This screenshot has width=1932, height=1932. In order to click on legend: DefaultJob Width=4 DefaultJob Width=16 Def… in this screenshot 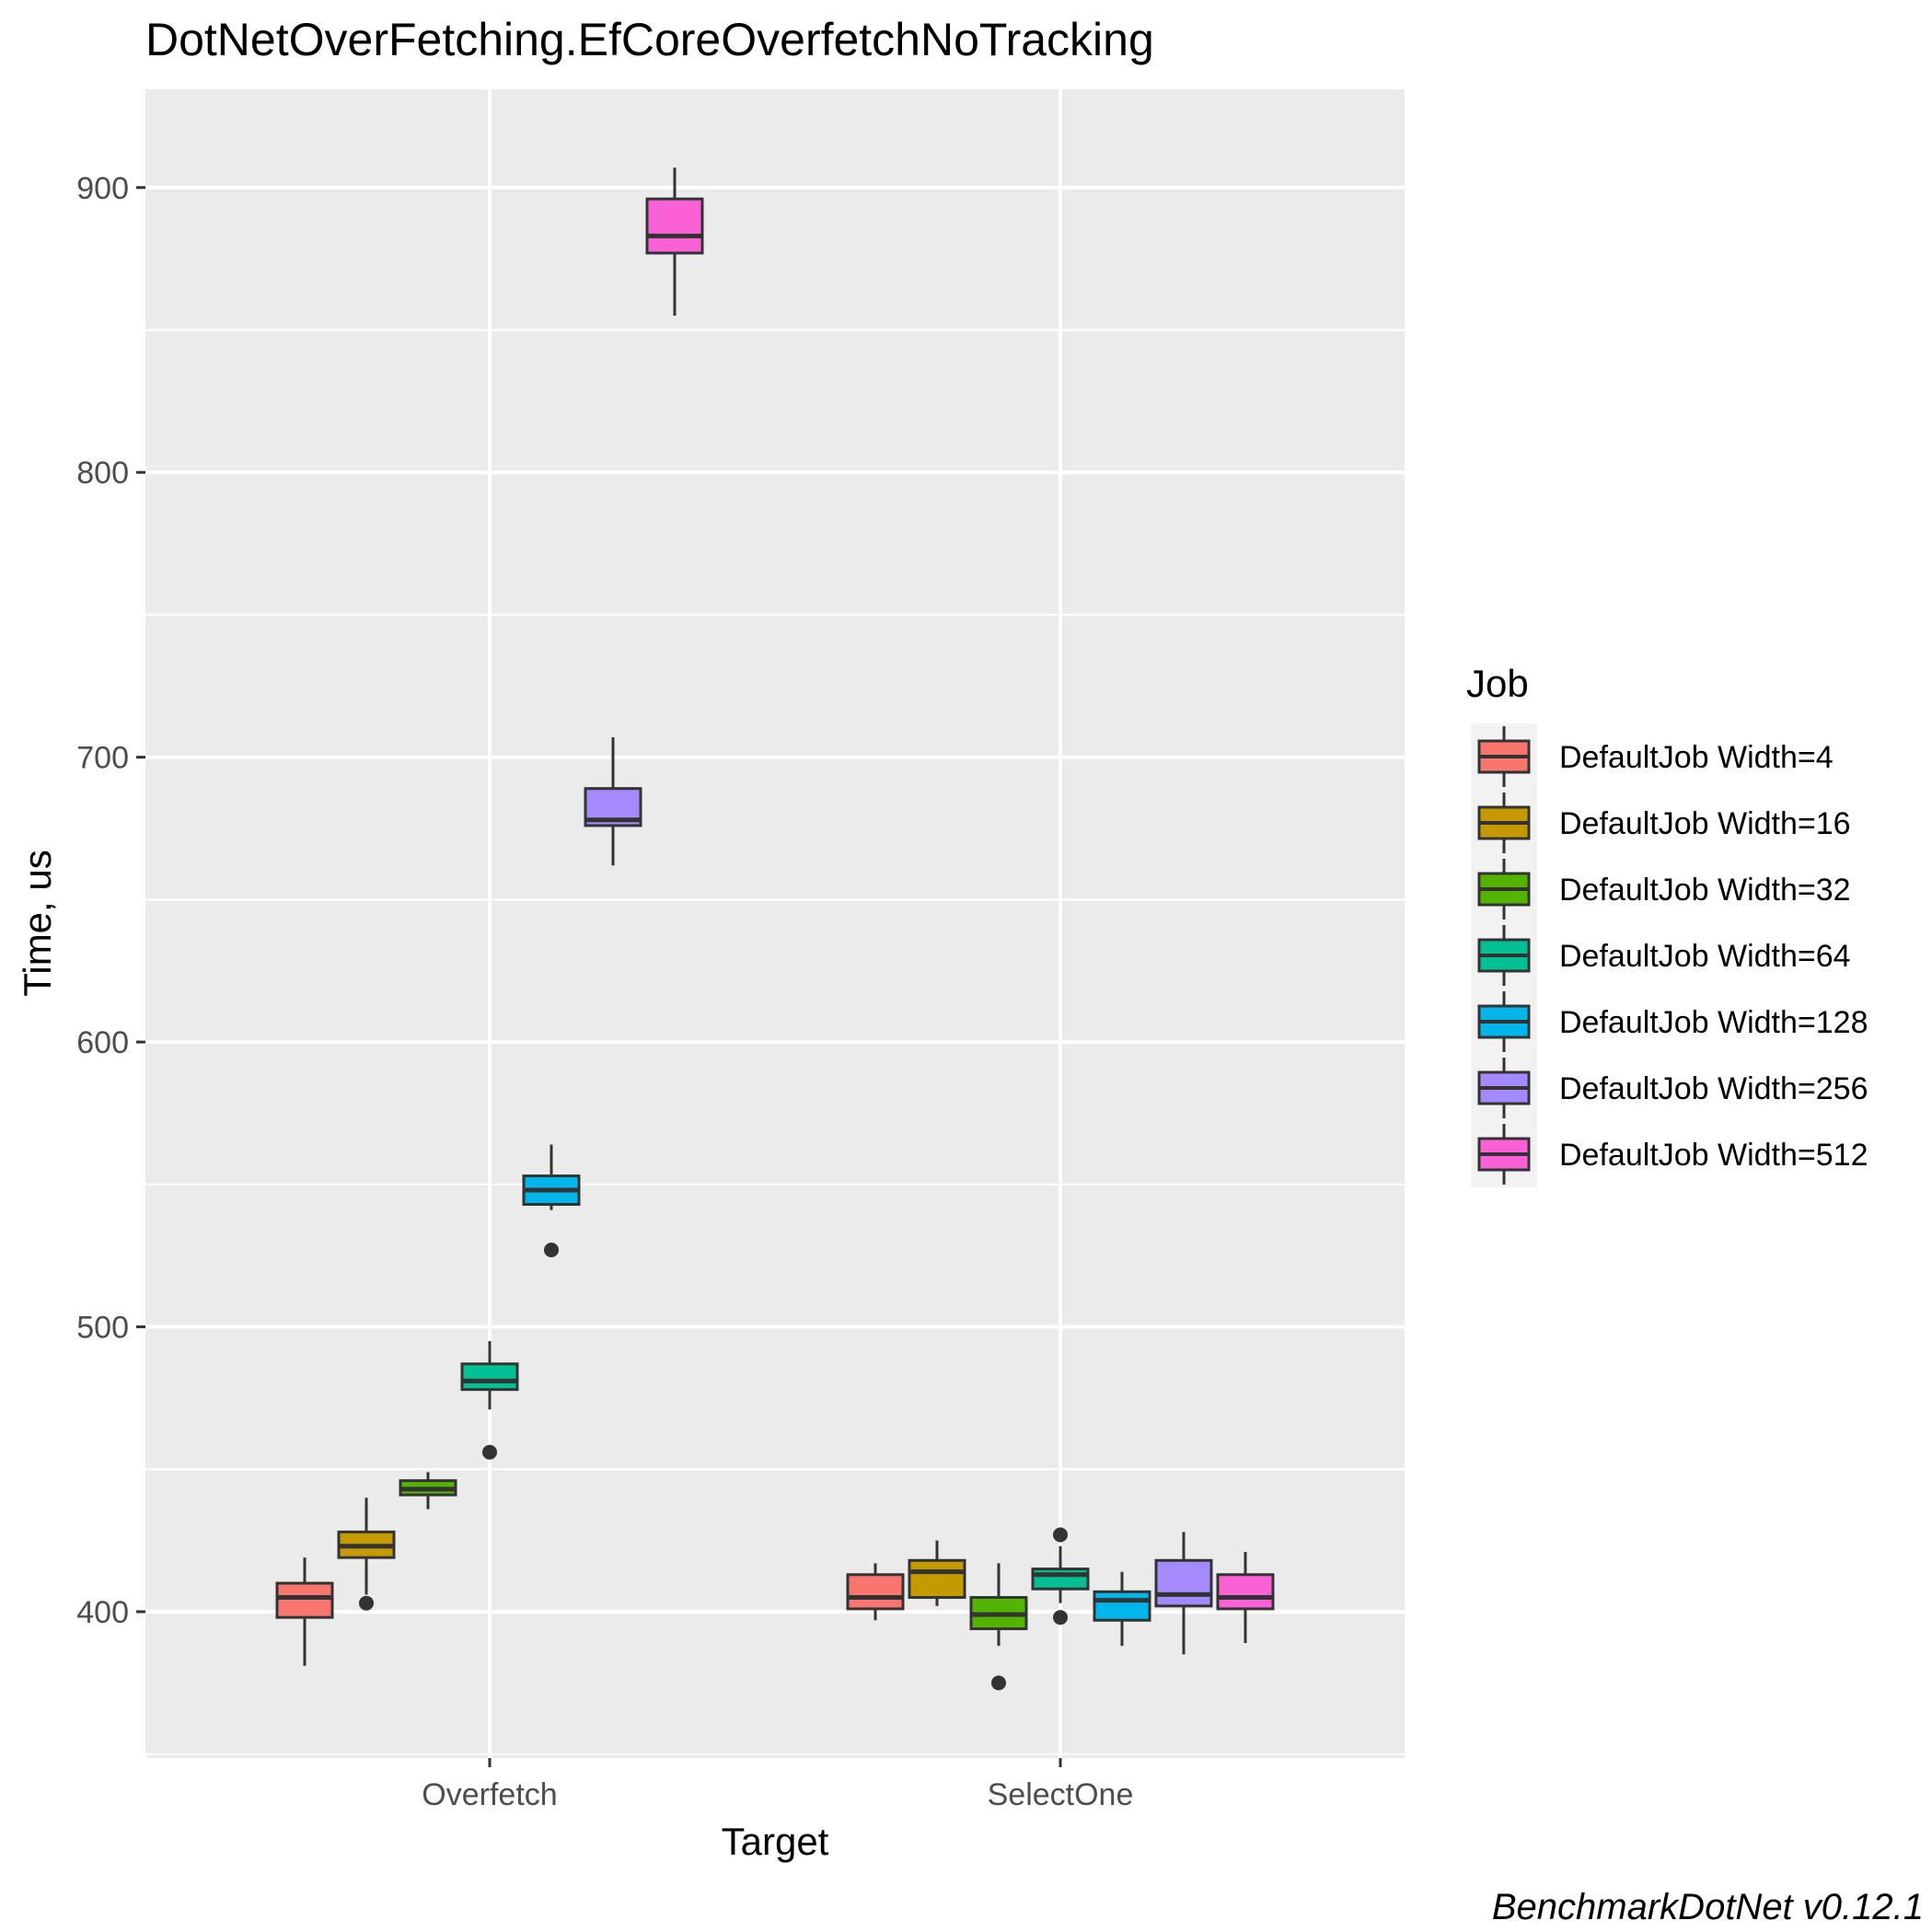, I will do `click(1670, 955)`.